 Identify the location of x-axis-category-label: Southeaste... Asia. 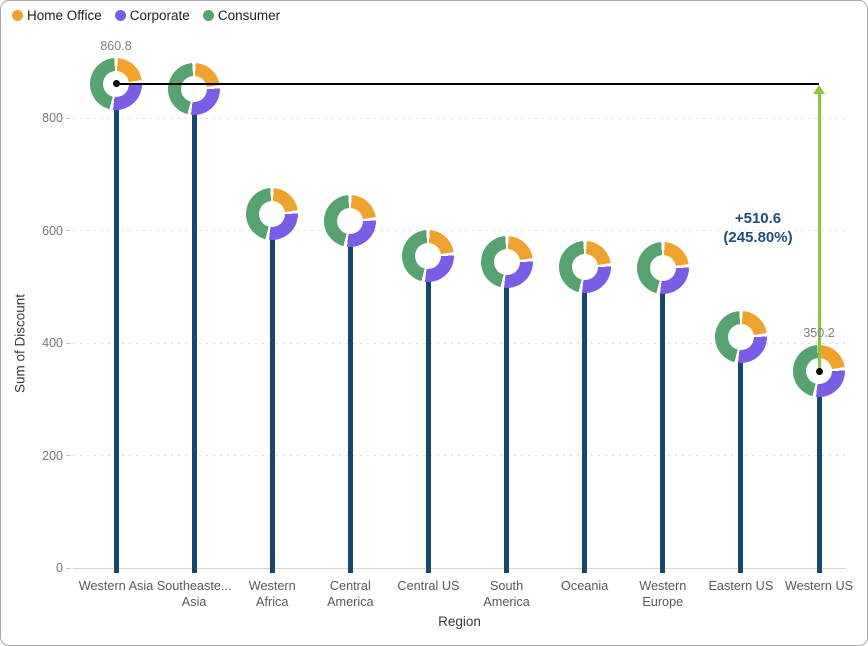
(194, 594).